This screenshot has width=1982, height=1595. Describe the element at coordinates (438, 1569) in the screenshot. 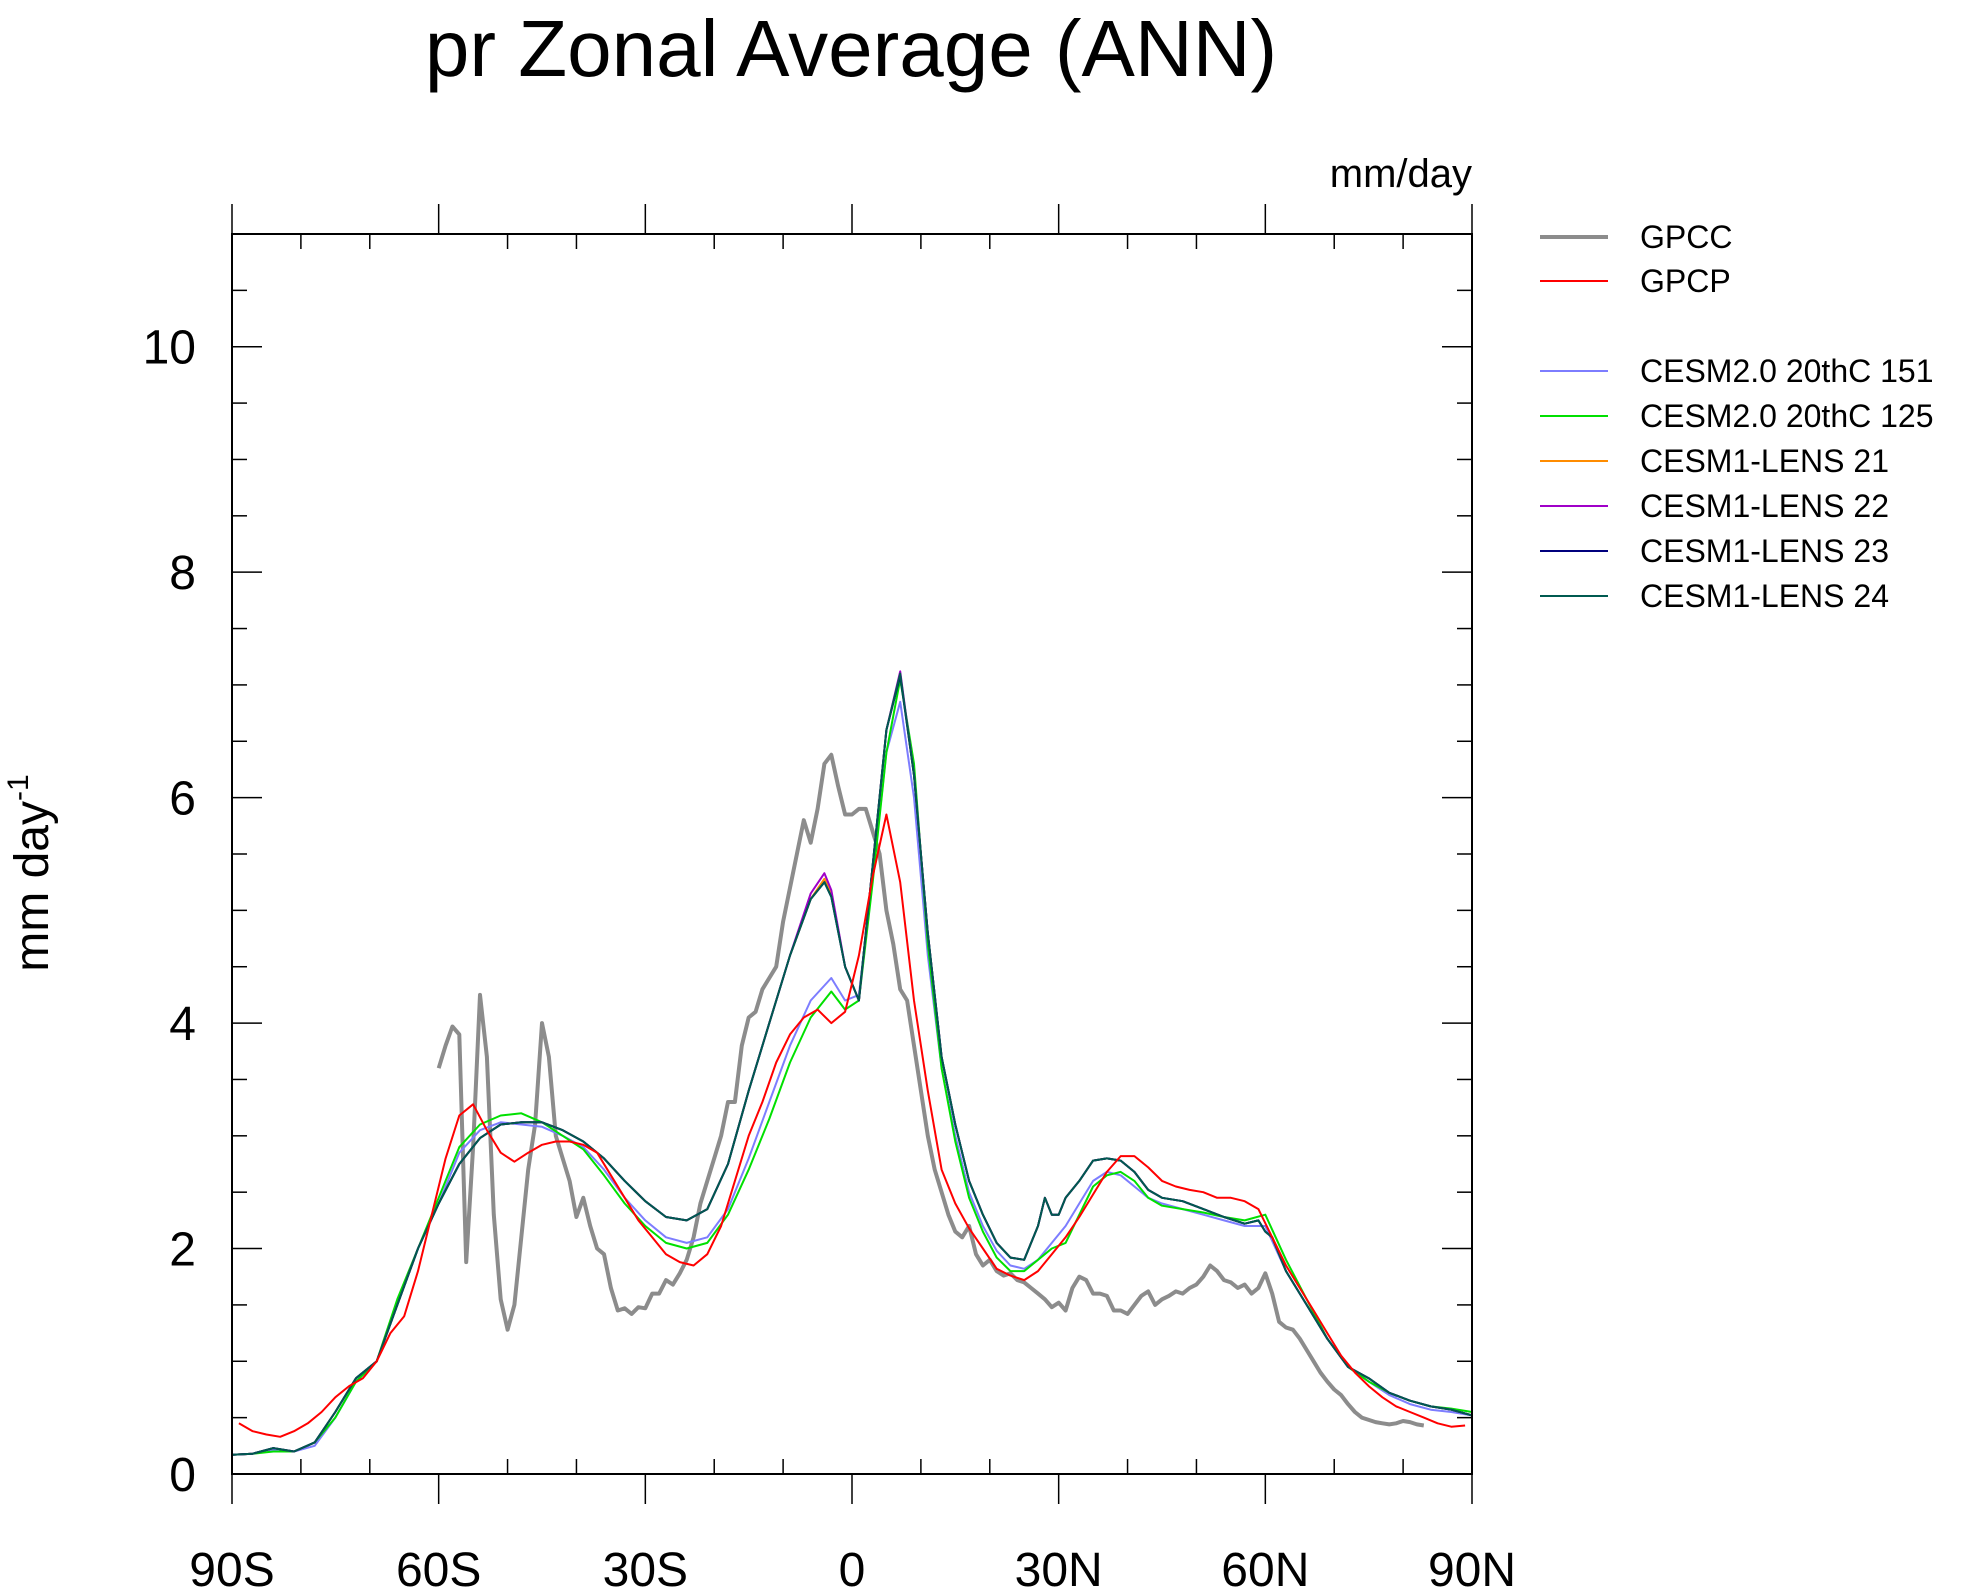

I see `x-tick-label: 60S` at that location.